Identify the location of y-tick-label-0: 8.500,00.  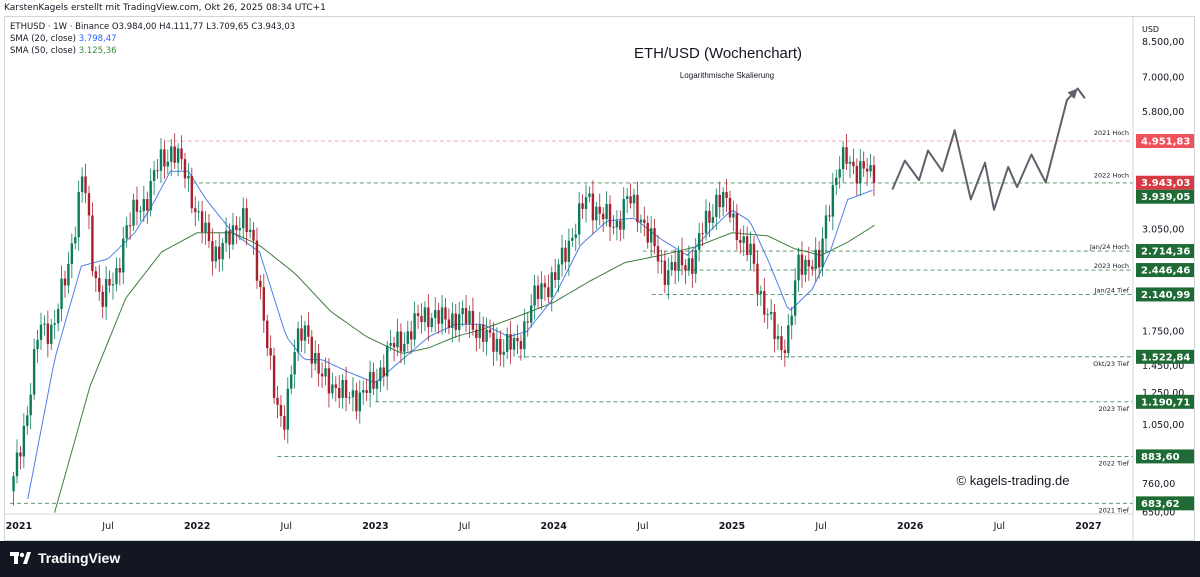
(1163, 42).